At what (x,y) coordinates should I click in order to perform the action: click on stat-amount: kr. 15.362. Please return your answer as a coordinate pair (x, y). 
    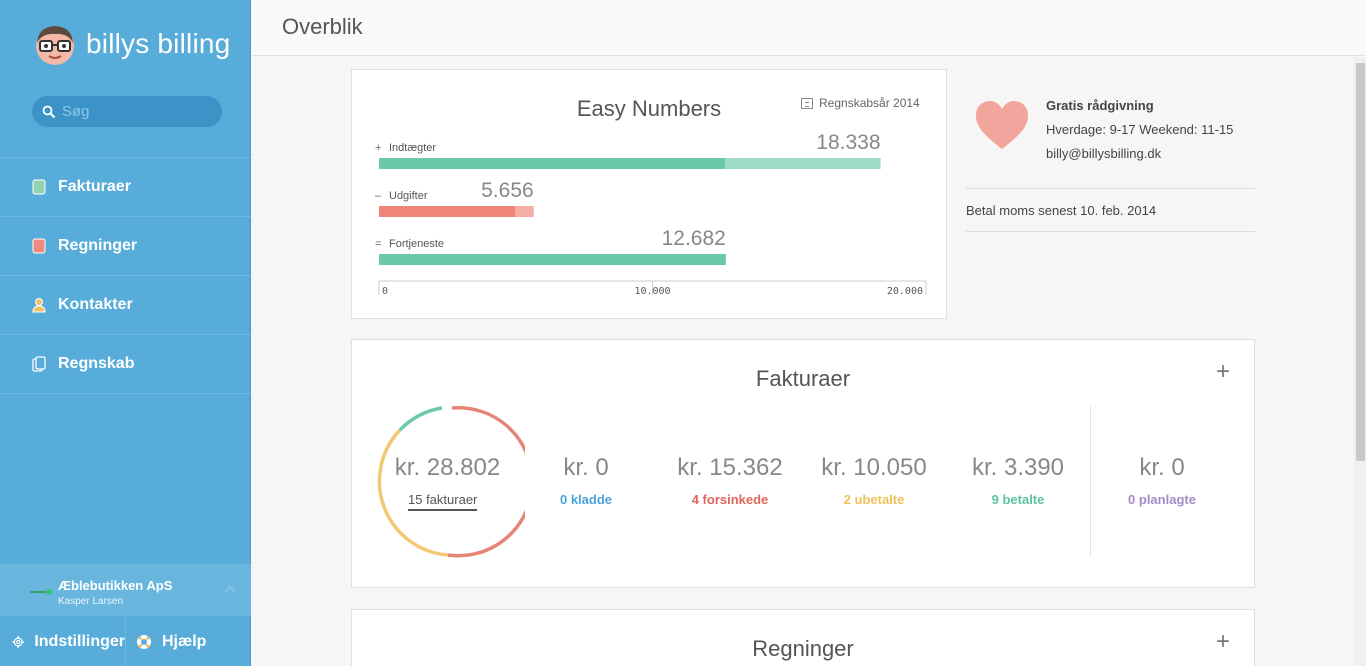
    Looking at the image, I should click on (730, 467).